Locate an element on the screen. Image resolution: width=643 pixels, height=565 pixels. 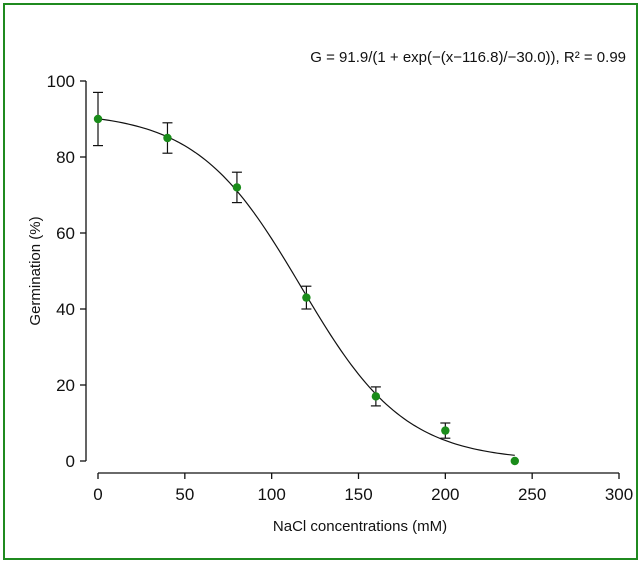
y-tick-label: 20 is located at coordinates (65, 385).